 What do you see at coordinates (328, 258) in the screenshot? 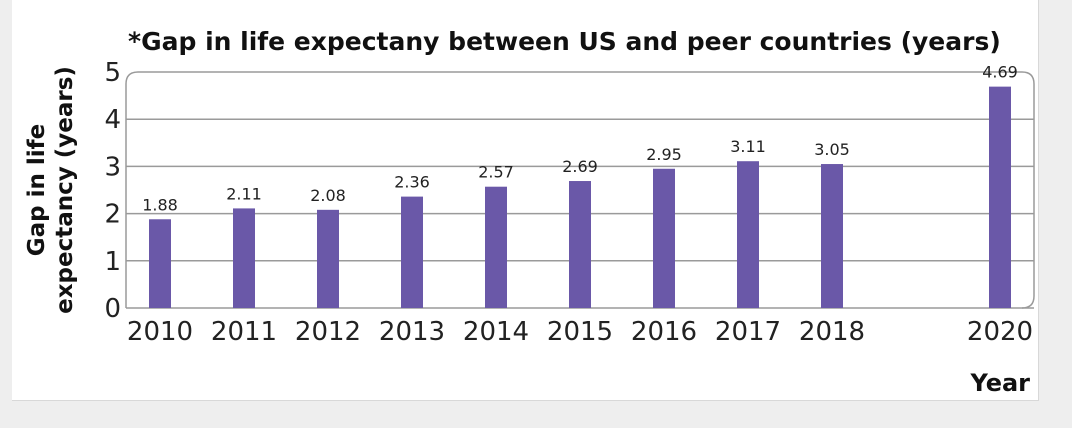
I see `bar-2012` at bounding box center [328, 258].